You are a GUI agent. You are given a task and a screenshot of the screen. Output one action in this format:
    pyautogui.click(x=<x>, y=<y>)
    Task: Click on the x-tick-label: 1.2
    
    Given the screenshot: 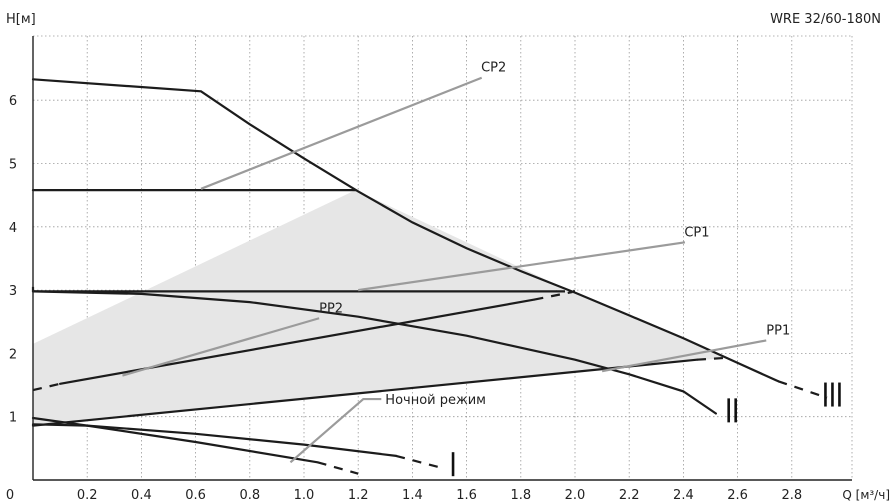 What is the action you would take?
    pyautogui.click(x=358, y=495)
    